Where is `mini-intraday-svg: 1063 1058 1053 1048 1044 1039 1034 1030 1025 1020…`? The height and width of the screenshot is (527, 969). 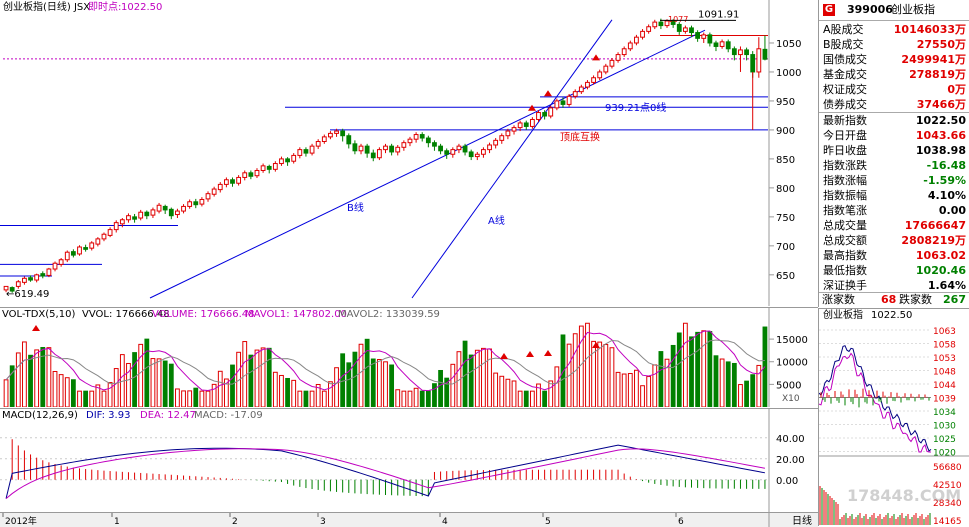
mini-intraday-svg: 1063 1058 1053 1048 1044 1039 1034 1030 1025 1020… is located at coordinates (894, 417).